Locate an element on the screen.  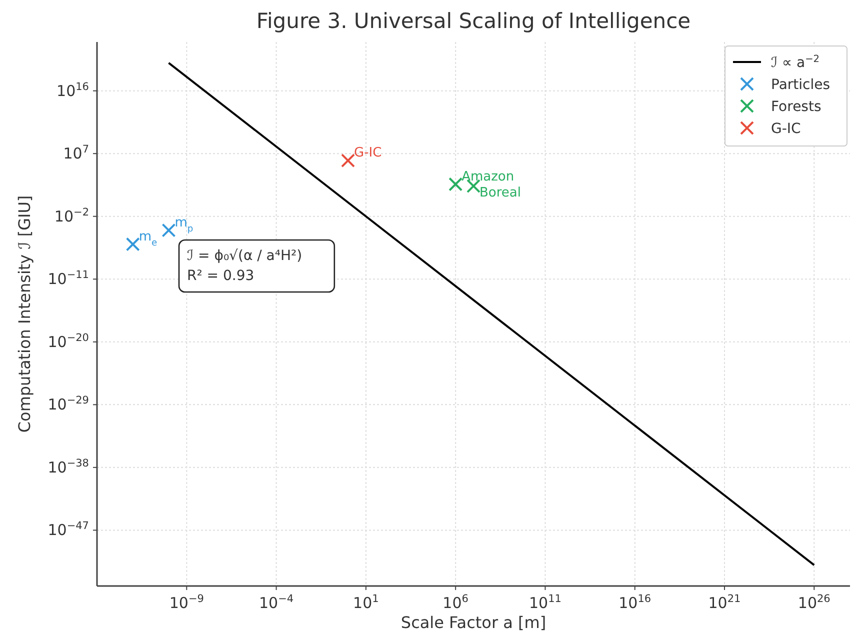
x-tick-label: 10$^{11}$ is located at coordinates (545, 602).